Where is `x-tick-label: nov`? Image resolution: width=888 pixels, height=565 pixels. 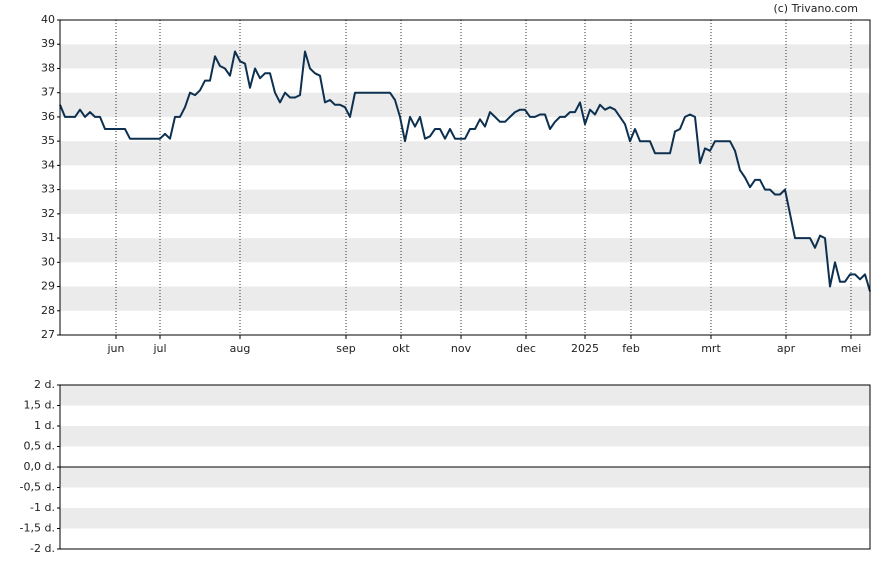 x-tick-label: nov is located at coordinates (461, 348).